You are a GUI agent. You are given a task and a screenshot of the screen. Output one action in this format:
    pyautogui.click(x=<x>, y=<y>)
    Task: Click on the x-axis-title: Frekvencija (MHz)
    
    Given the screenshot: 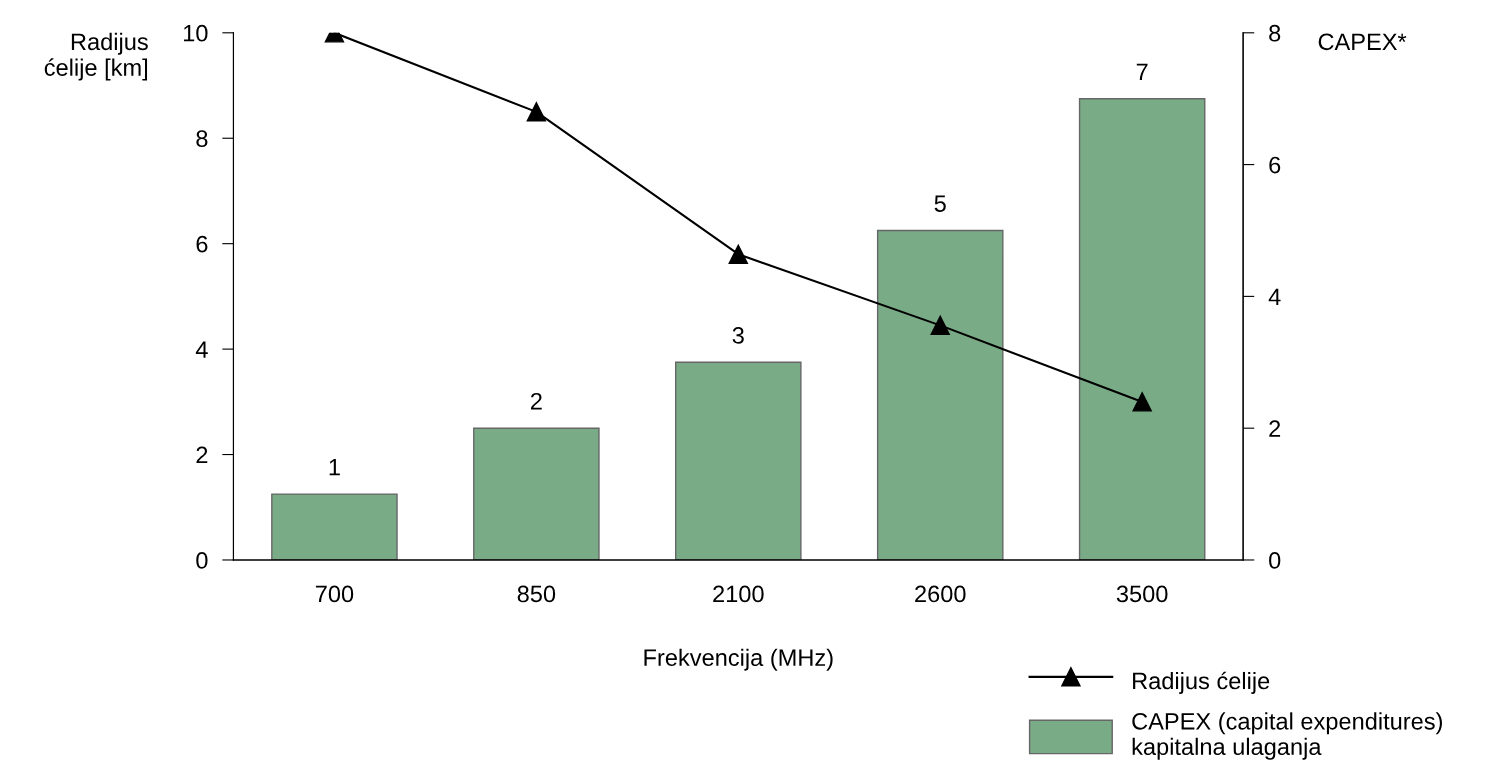 What is the action you would take?
    pyautogui.click(x=738, y=659)
    